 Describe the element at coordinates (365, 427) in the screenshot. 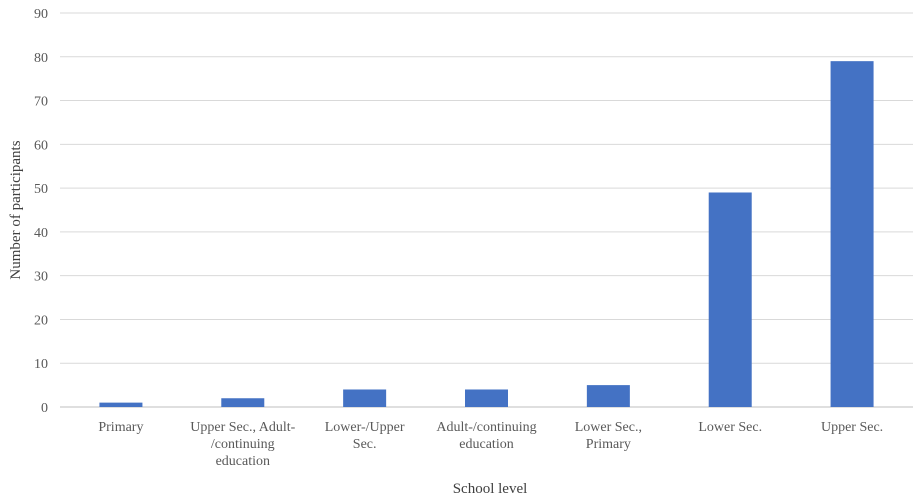

I see `x-category-label-line: Lower-/Upper` at that location.